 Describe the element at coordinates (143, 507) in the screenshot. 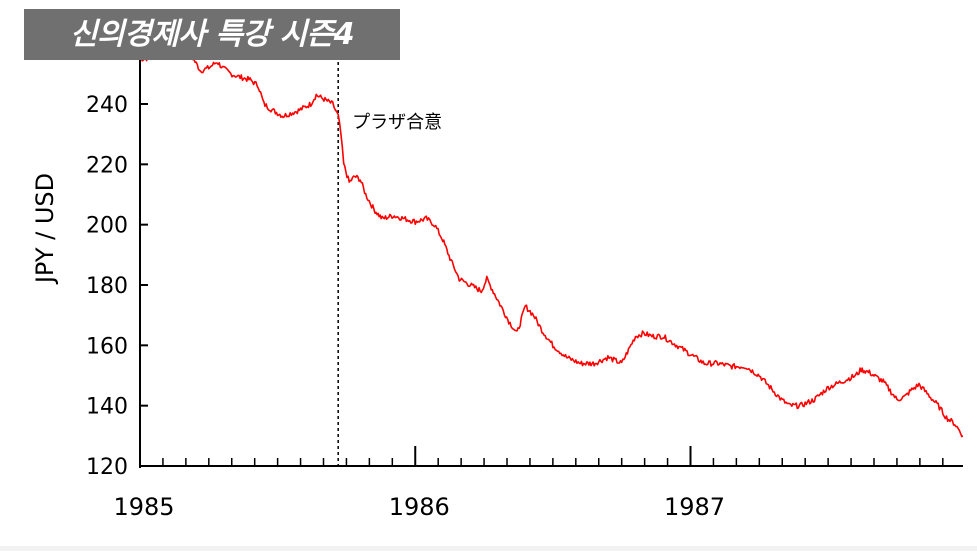

I see `x-tick-label: 1985` at that location.